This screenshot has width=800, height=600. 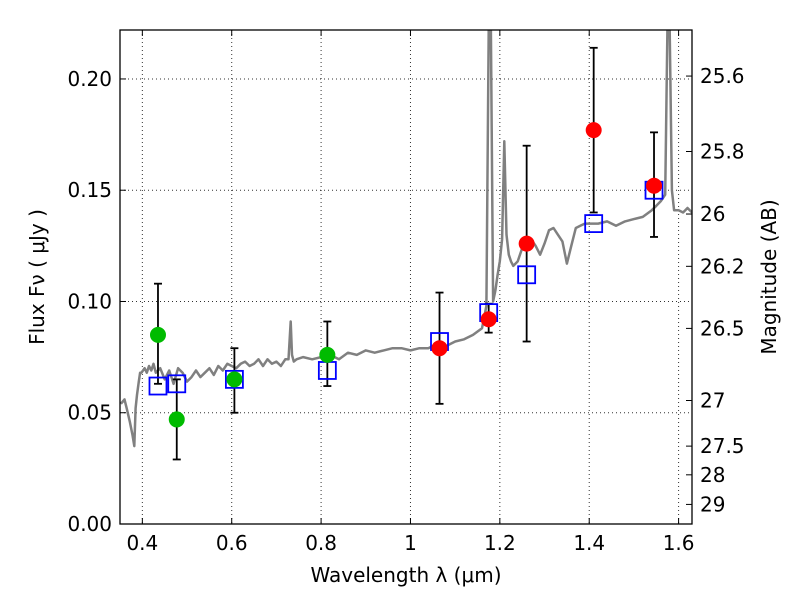 What do you see at coordinates (769, 276) in the screenshot?
I see `y2-axis-label: Magnitude (AB)` at bounding box center [769, 276].